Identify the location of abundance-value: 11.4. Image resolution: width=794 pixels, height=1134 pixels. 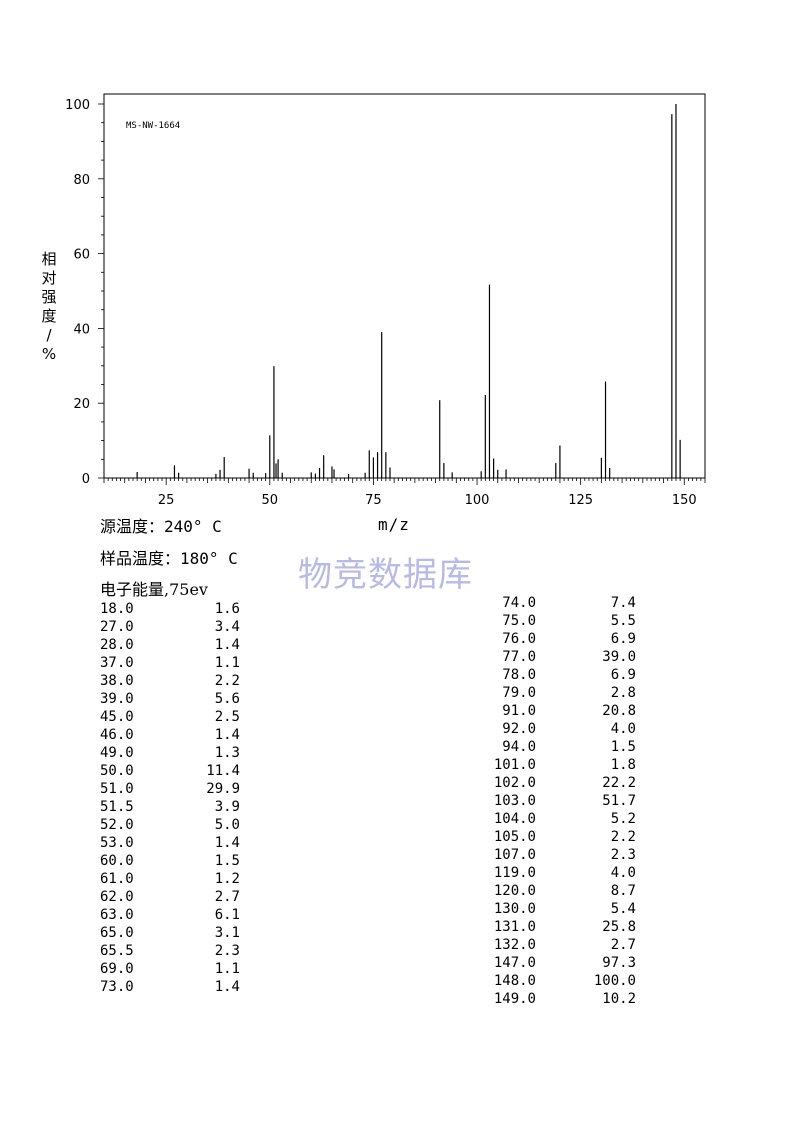
(223, 771).